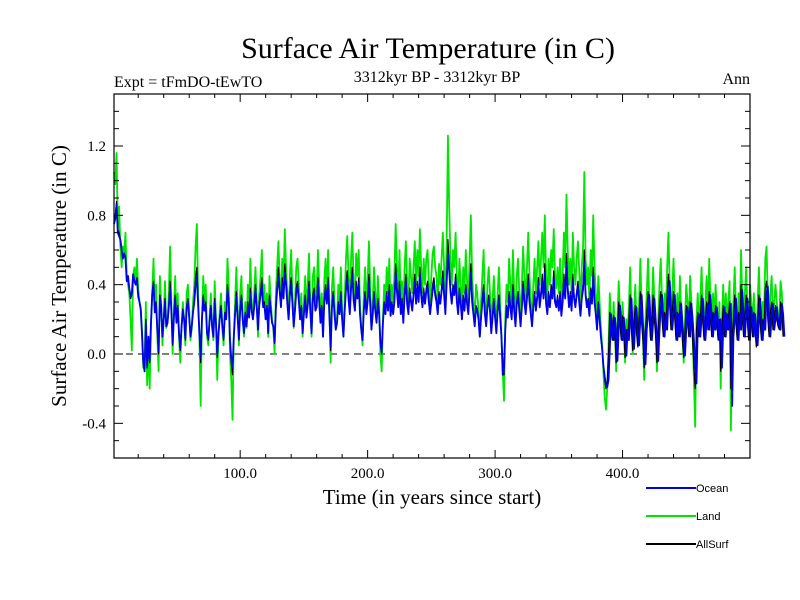 Image resolution: width=800 pixels, height=600 pixels. I want to click on season-label: Ann, so click(736, 79).